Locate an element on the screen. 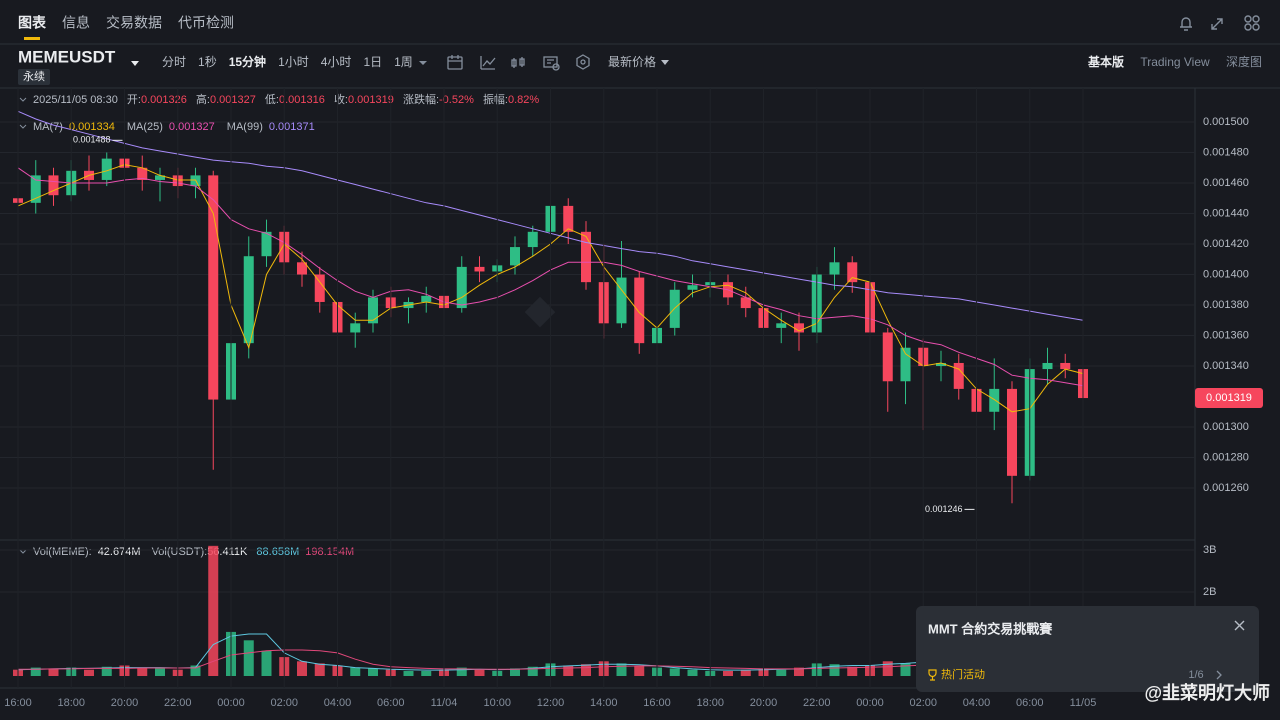 Image resolution: width=1280 pixels, height=720 pixels. y-tick-label: 0.001360 is located at coordinates (1226, 335).